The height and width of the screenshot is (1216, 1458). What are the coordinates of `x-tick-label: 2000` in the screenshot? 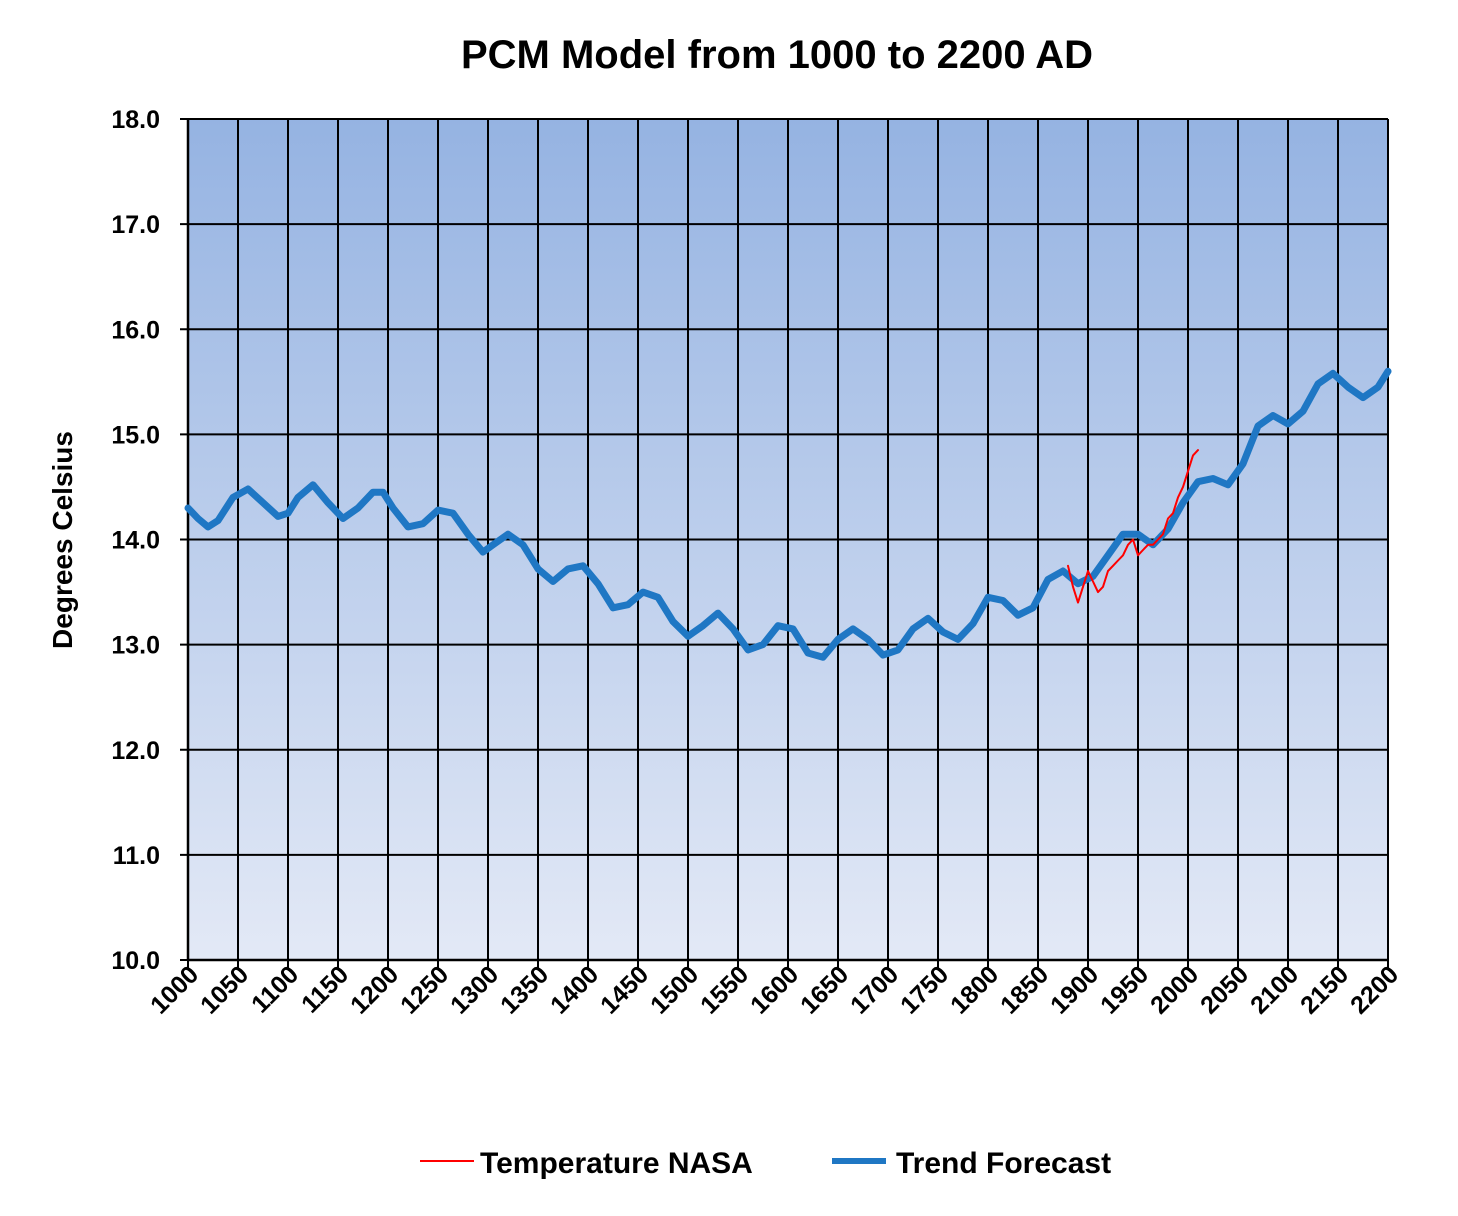 It's located at (1174, 989).